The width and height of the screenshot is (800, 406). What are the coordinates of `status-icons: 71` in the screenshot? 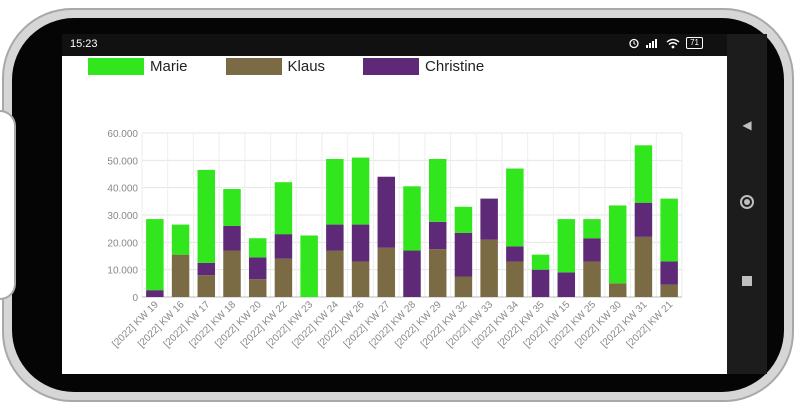 It's located at (665, 43).